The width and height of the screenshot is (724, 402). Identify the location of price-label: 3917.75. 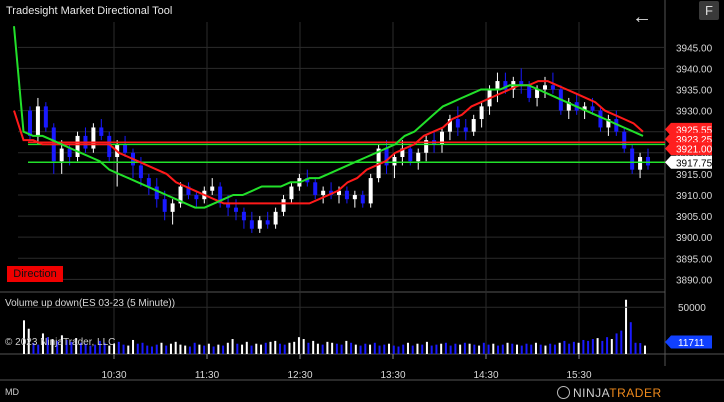
(689, 162).